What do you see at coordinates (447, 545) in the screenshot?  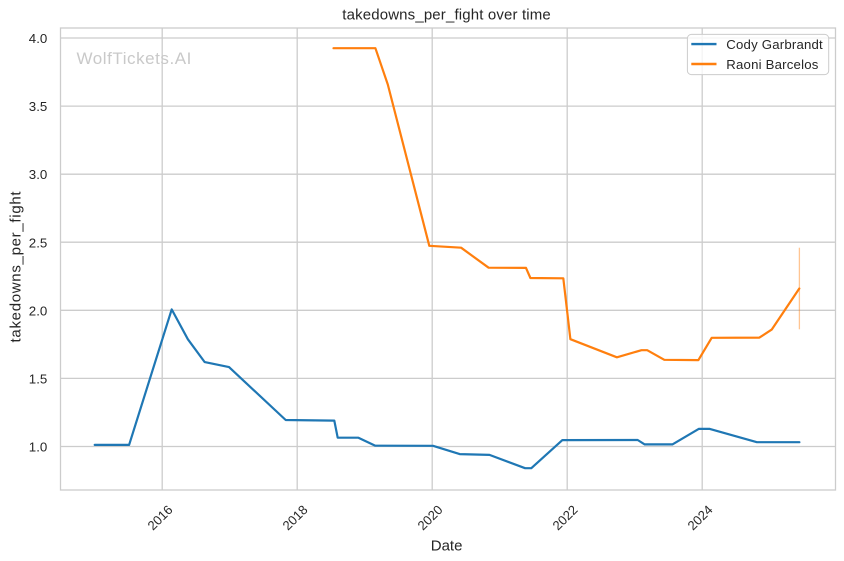 I see `svg-text: Date` at bounding box center [447, 545].